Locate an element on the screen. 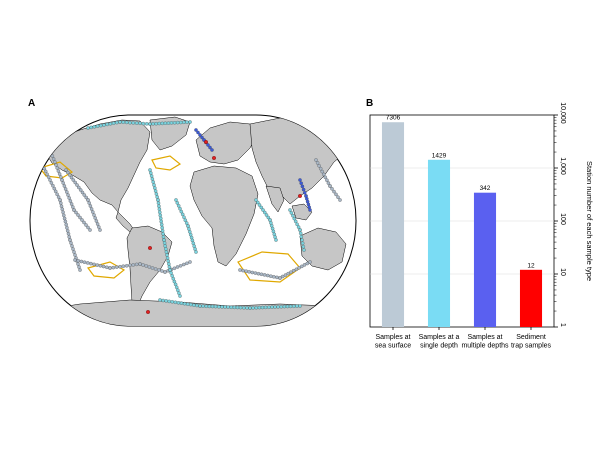  land-southeast-asia is located at coordinates (302, 212).